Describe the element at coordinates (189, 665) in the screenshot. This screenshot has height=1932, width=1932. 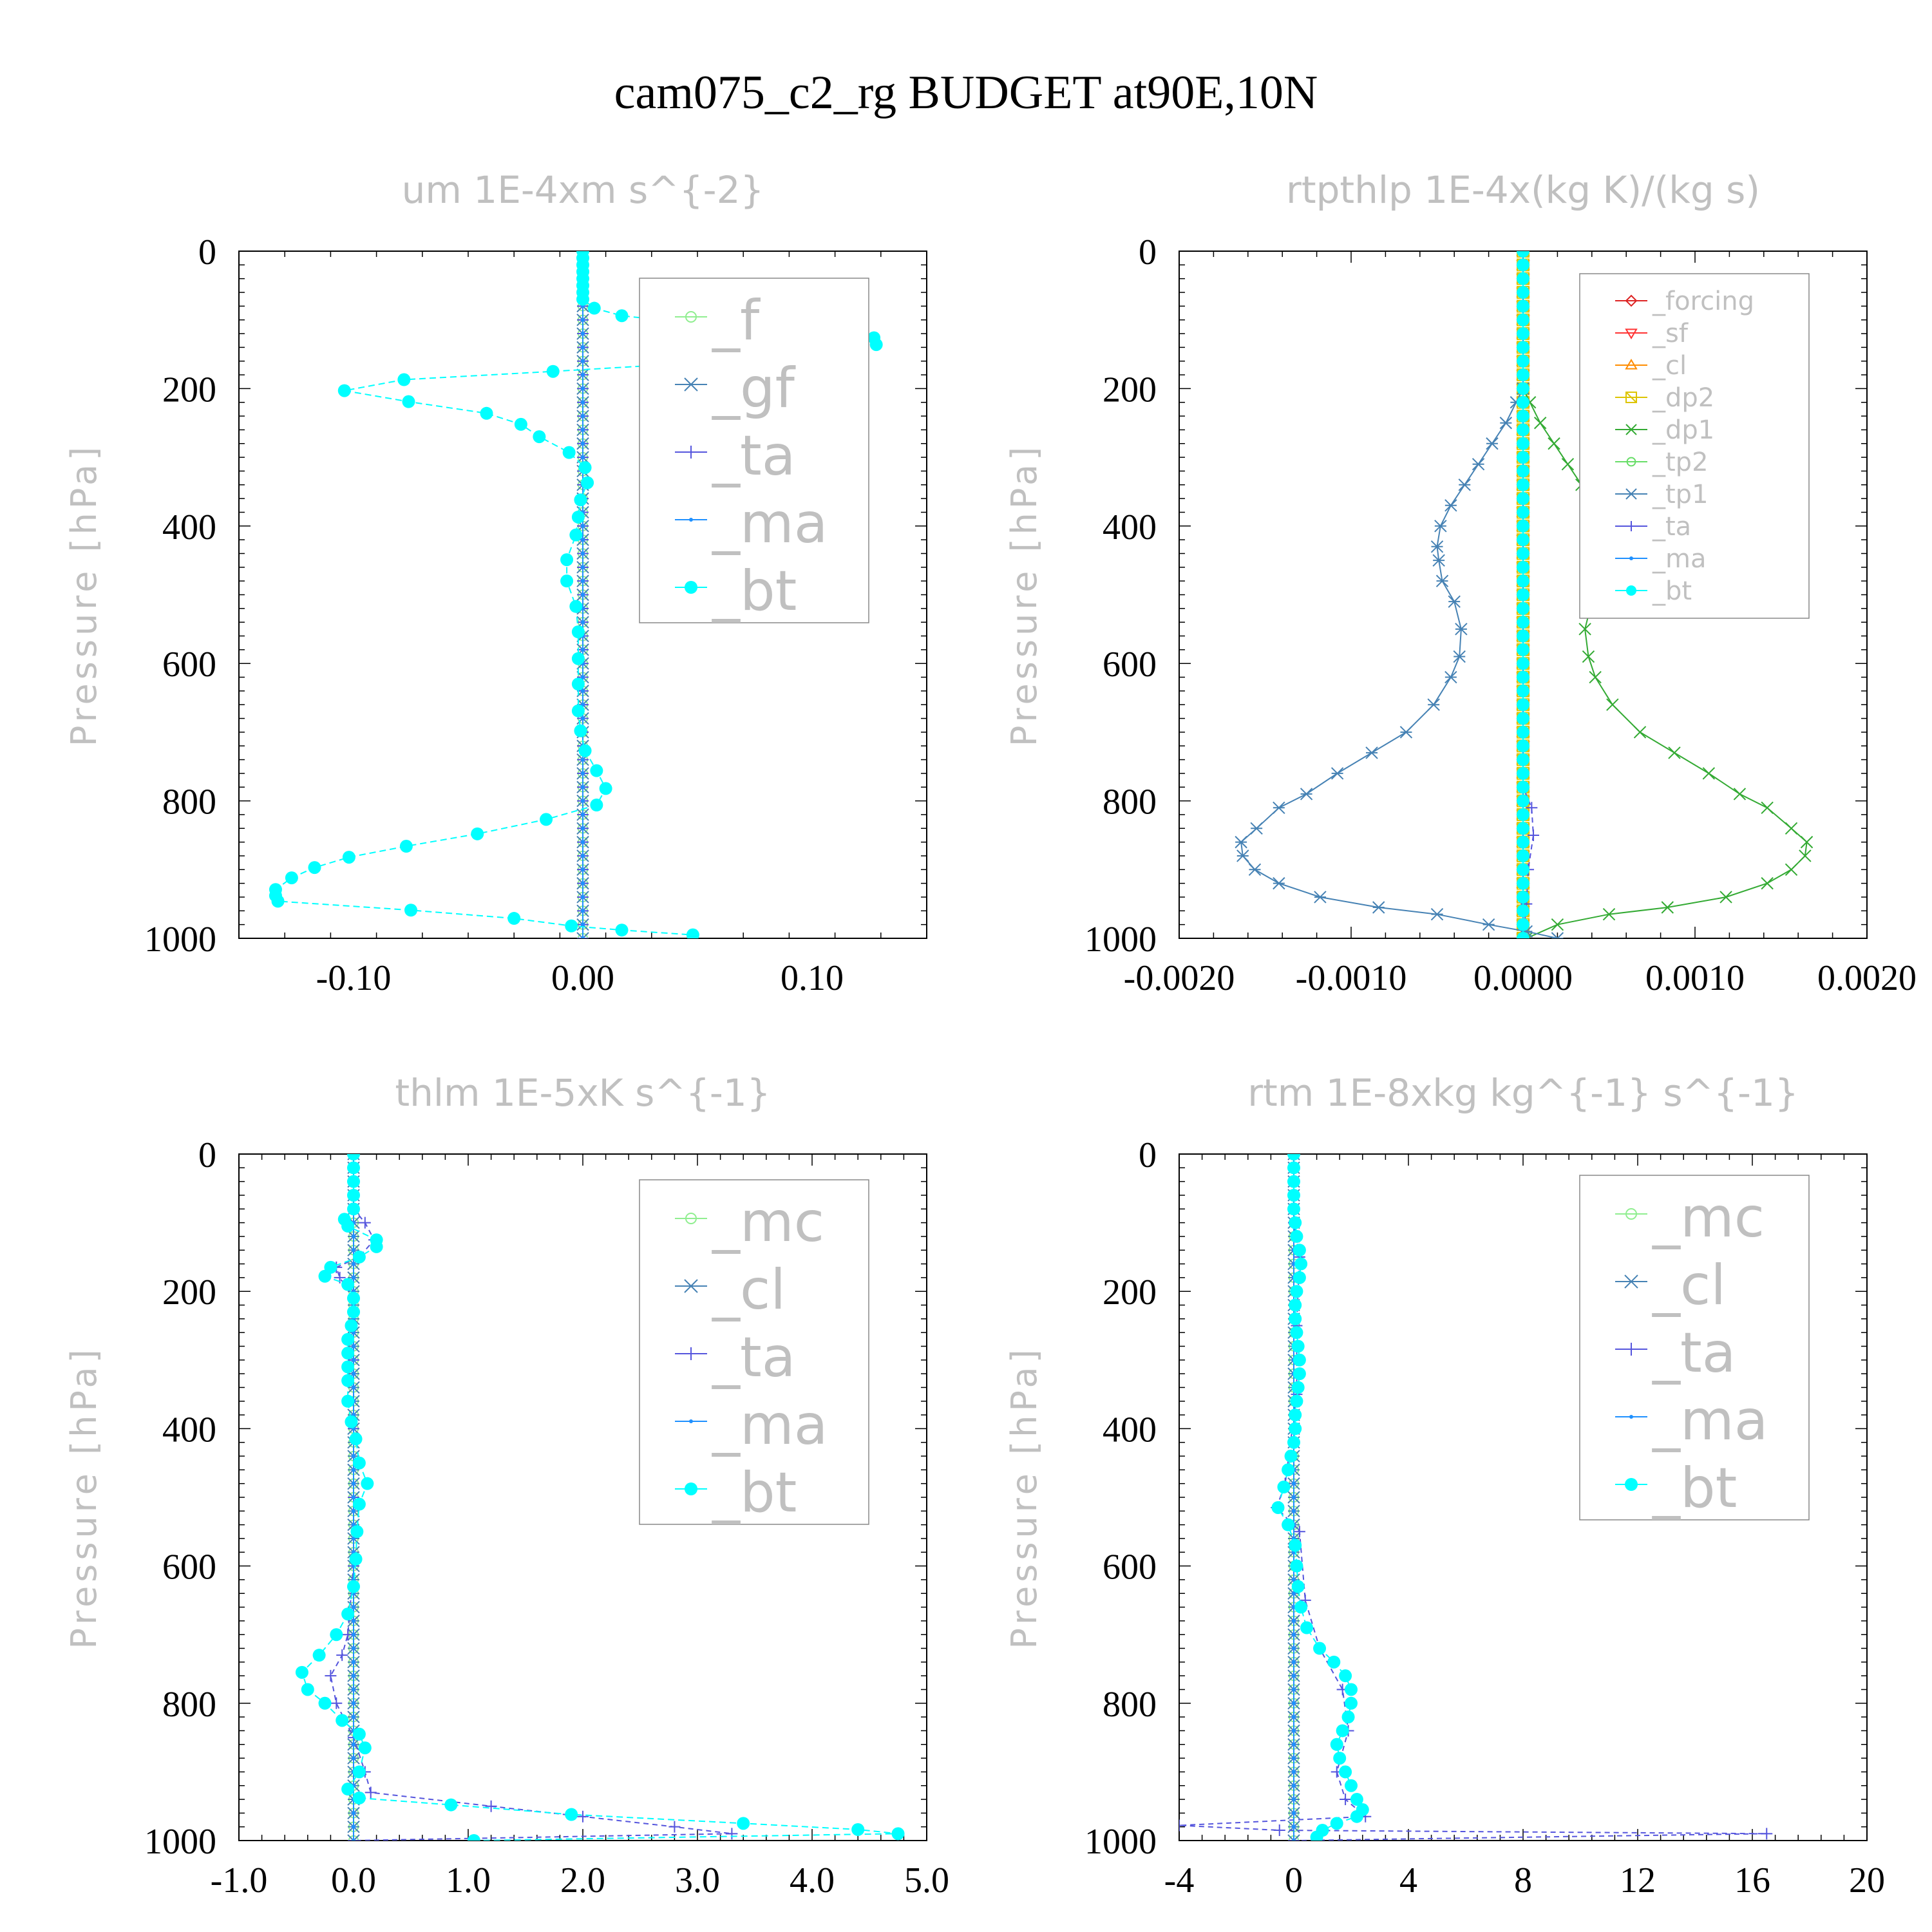
I see `y-tick-label: 600` at that location.